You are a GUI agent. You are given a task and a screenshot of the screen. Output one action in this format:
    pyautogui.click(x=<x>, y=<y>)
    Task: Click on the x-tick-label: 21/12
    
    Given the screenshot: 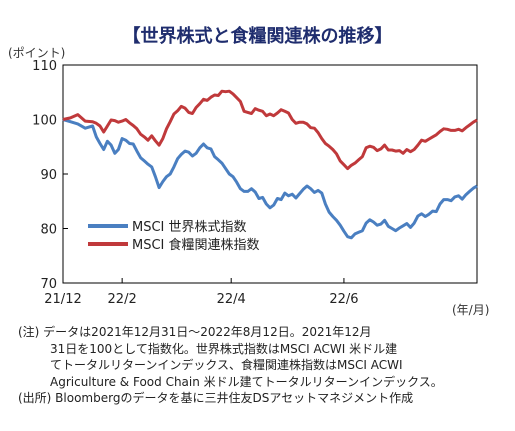 What is the action you would take?
    pyautogui.click(x=62, y=299)
    